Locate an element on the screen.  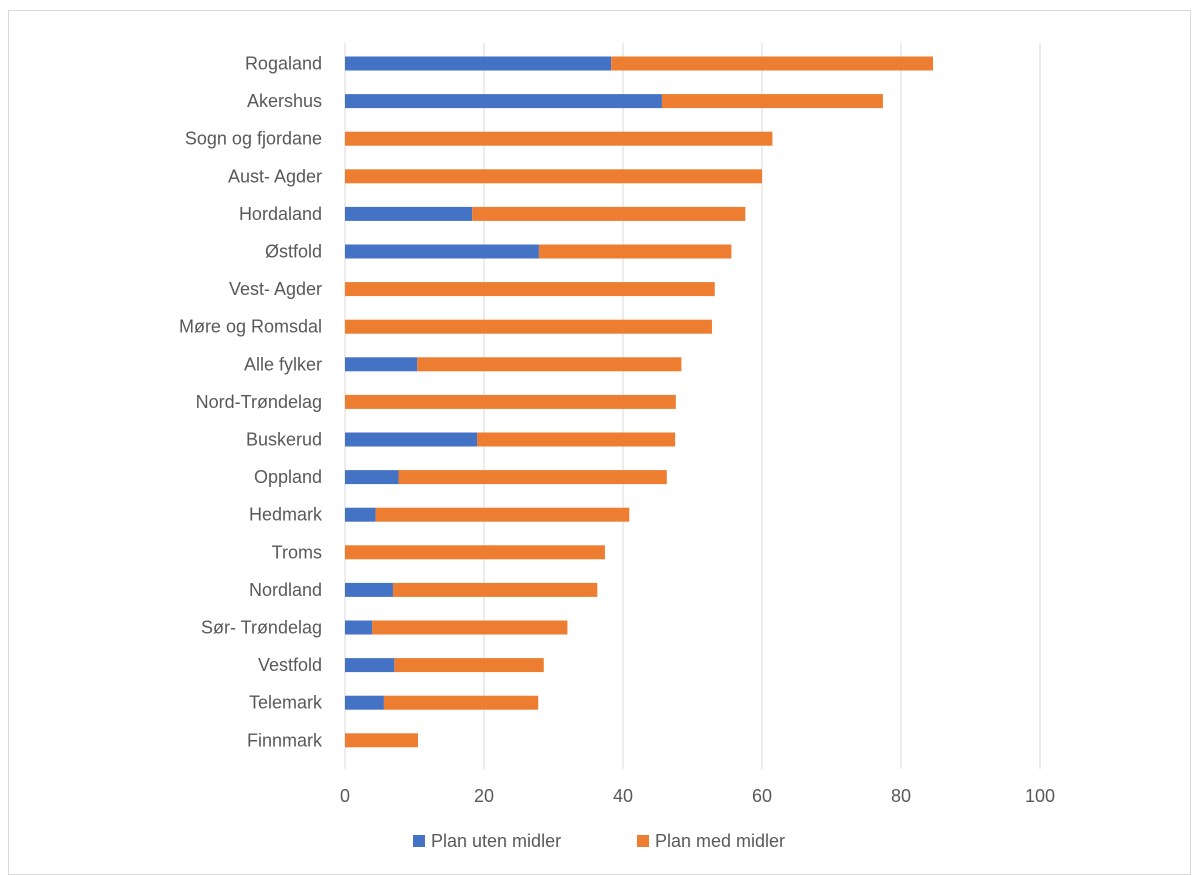
category-label: Troms is located at coordinates (297, 552).